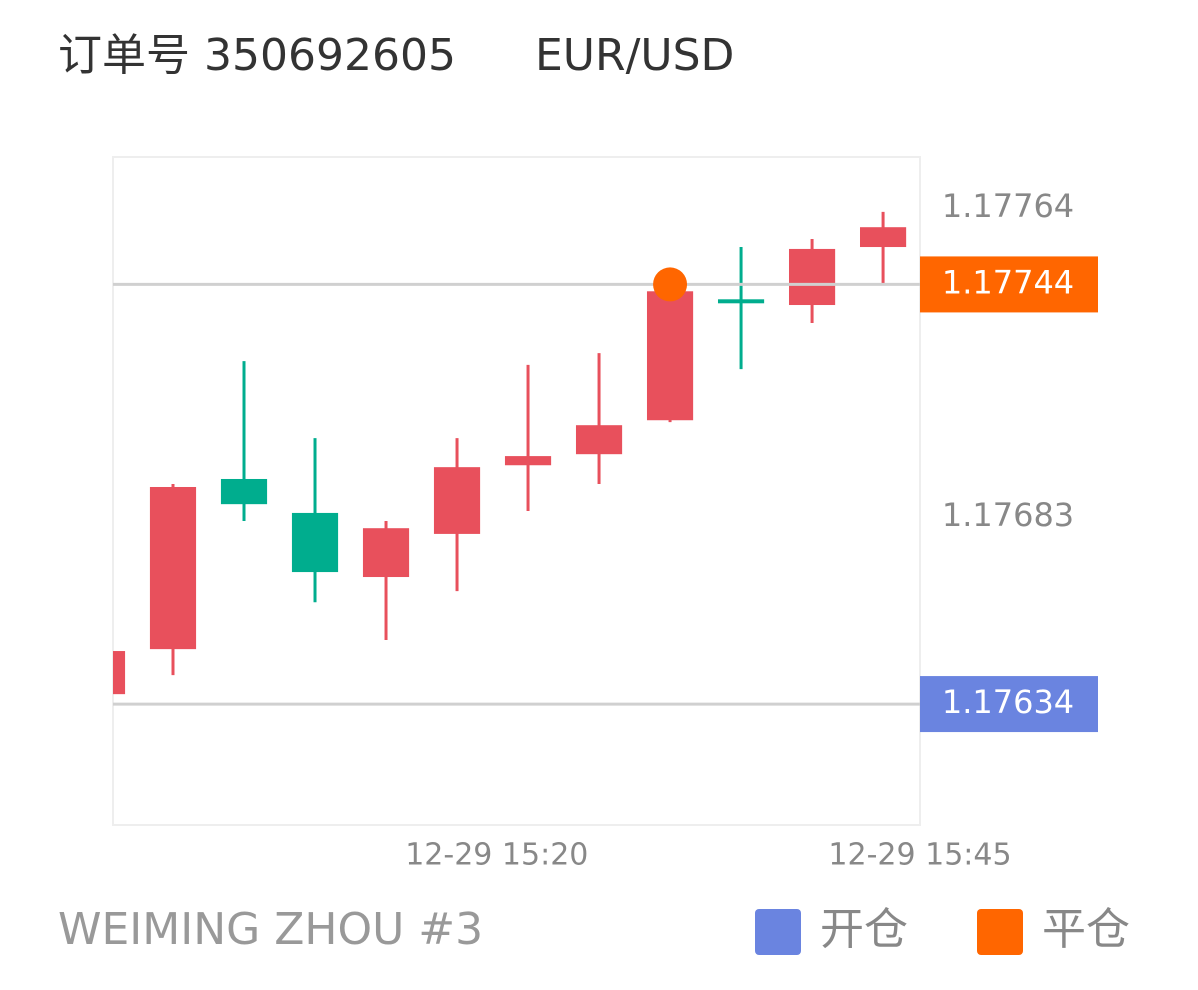 The height and width of the screenshot is (990, 1198). Describe the element at coordinates (257, 55) in the screenshot. I see `chart-title: 订单号 350692605` at that location.